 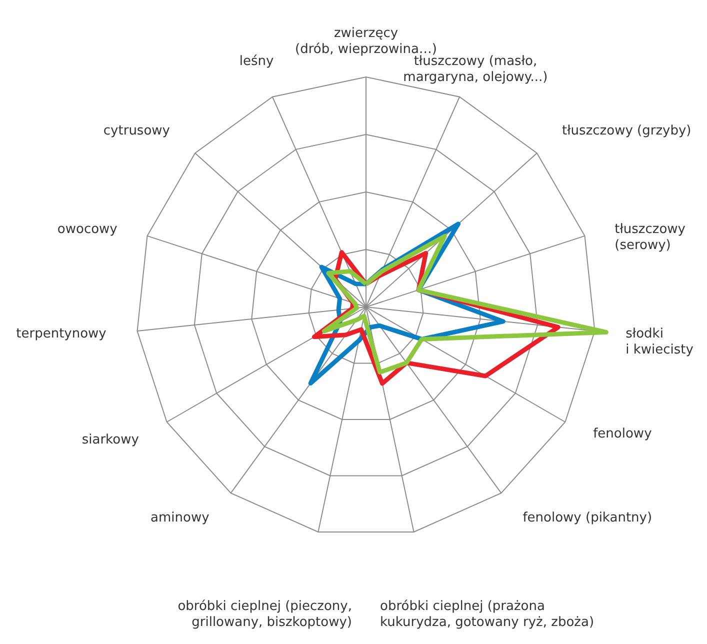 What do you see at coordinates (136, 131) in the screenshot?
I see `spoke-label: cytrusowy` at bounding box center [136, 131].